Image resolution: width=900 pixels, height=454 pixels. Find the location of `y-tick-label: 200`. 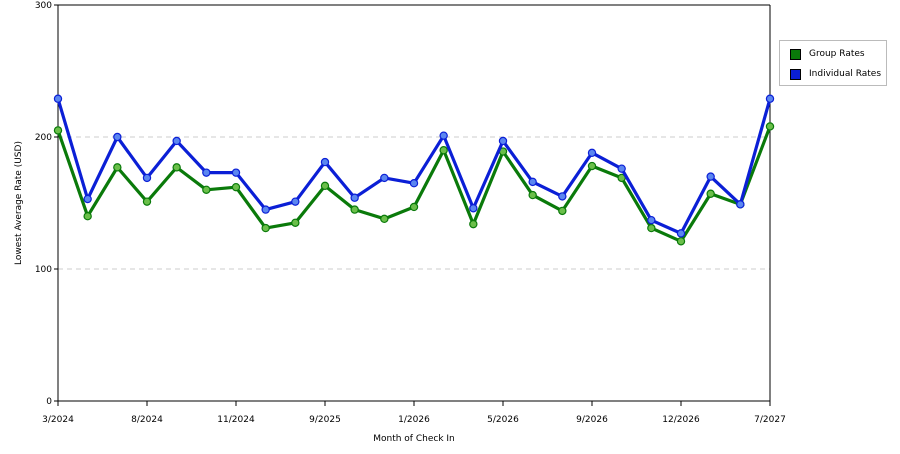

y-tick-label: 200 is located at coordinates (43, 138).